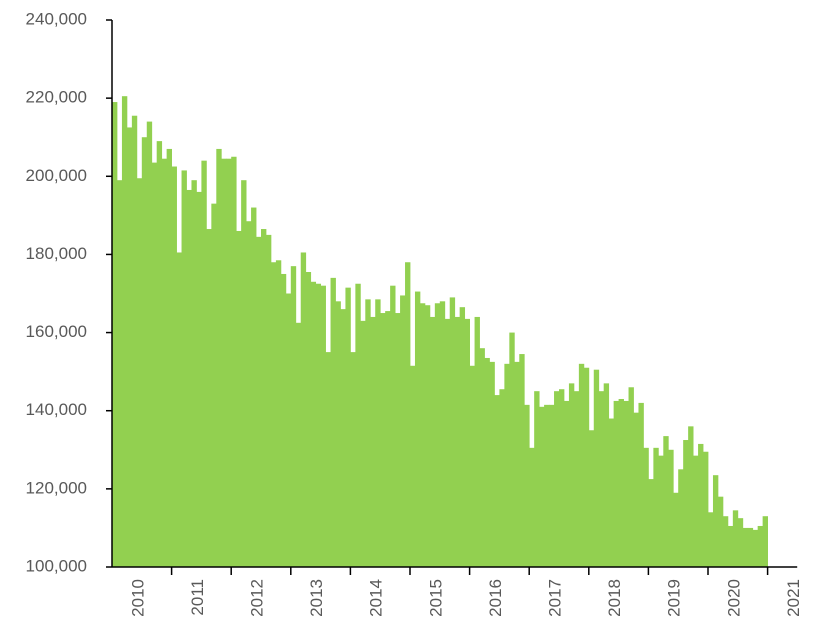  Describe the element at coordinates (197, 597) in the screenshot. I see `x-tick-label: 2011` at that location.